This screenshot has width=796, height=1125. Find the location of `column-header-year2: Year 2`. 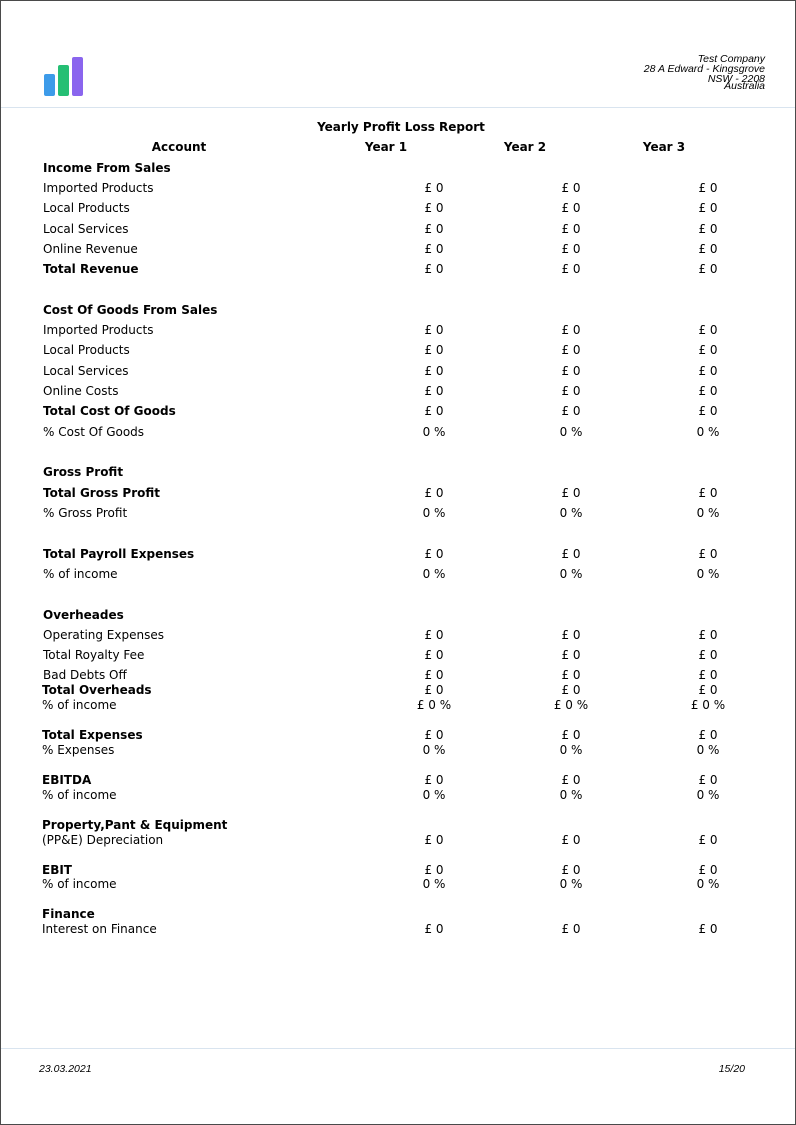

column-header-year2: Year 2 is located at coordinates (525, 147).